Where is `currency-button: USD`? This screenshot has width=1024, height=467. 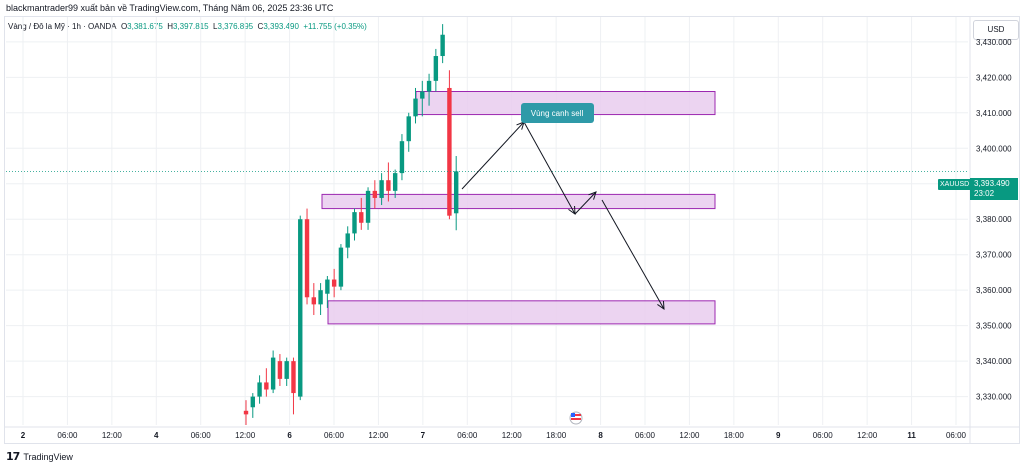 currency-button: USD is located at coordinates (996, 30).